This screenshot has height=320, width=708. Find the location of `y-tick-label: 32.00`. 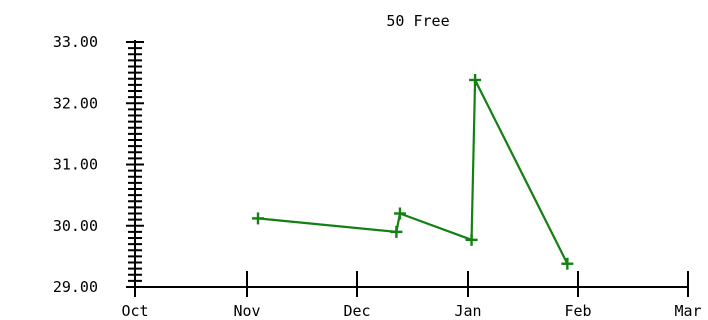

y-tick-label: 32.00 is located at coordinates (75, 103).